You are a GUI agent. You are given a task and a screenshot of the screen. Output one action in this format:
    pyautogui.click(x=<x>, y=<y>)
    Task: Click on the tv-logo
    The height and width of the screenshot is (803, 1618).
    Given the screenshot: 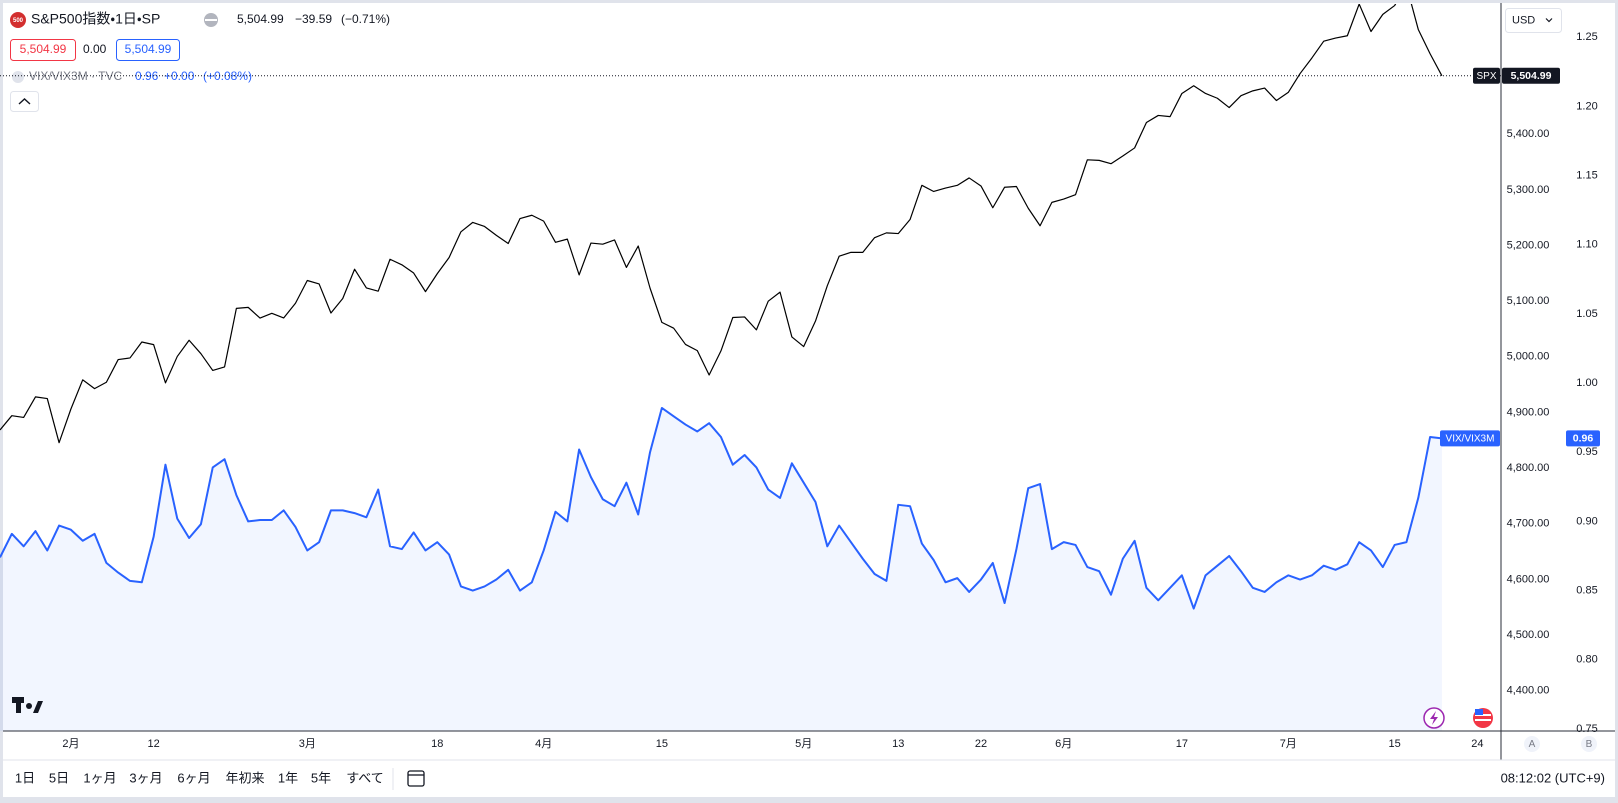 What is the action you would take?
    pyautogui.click(x=27, y=705)
    